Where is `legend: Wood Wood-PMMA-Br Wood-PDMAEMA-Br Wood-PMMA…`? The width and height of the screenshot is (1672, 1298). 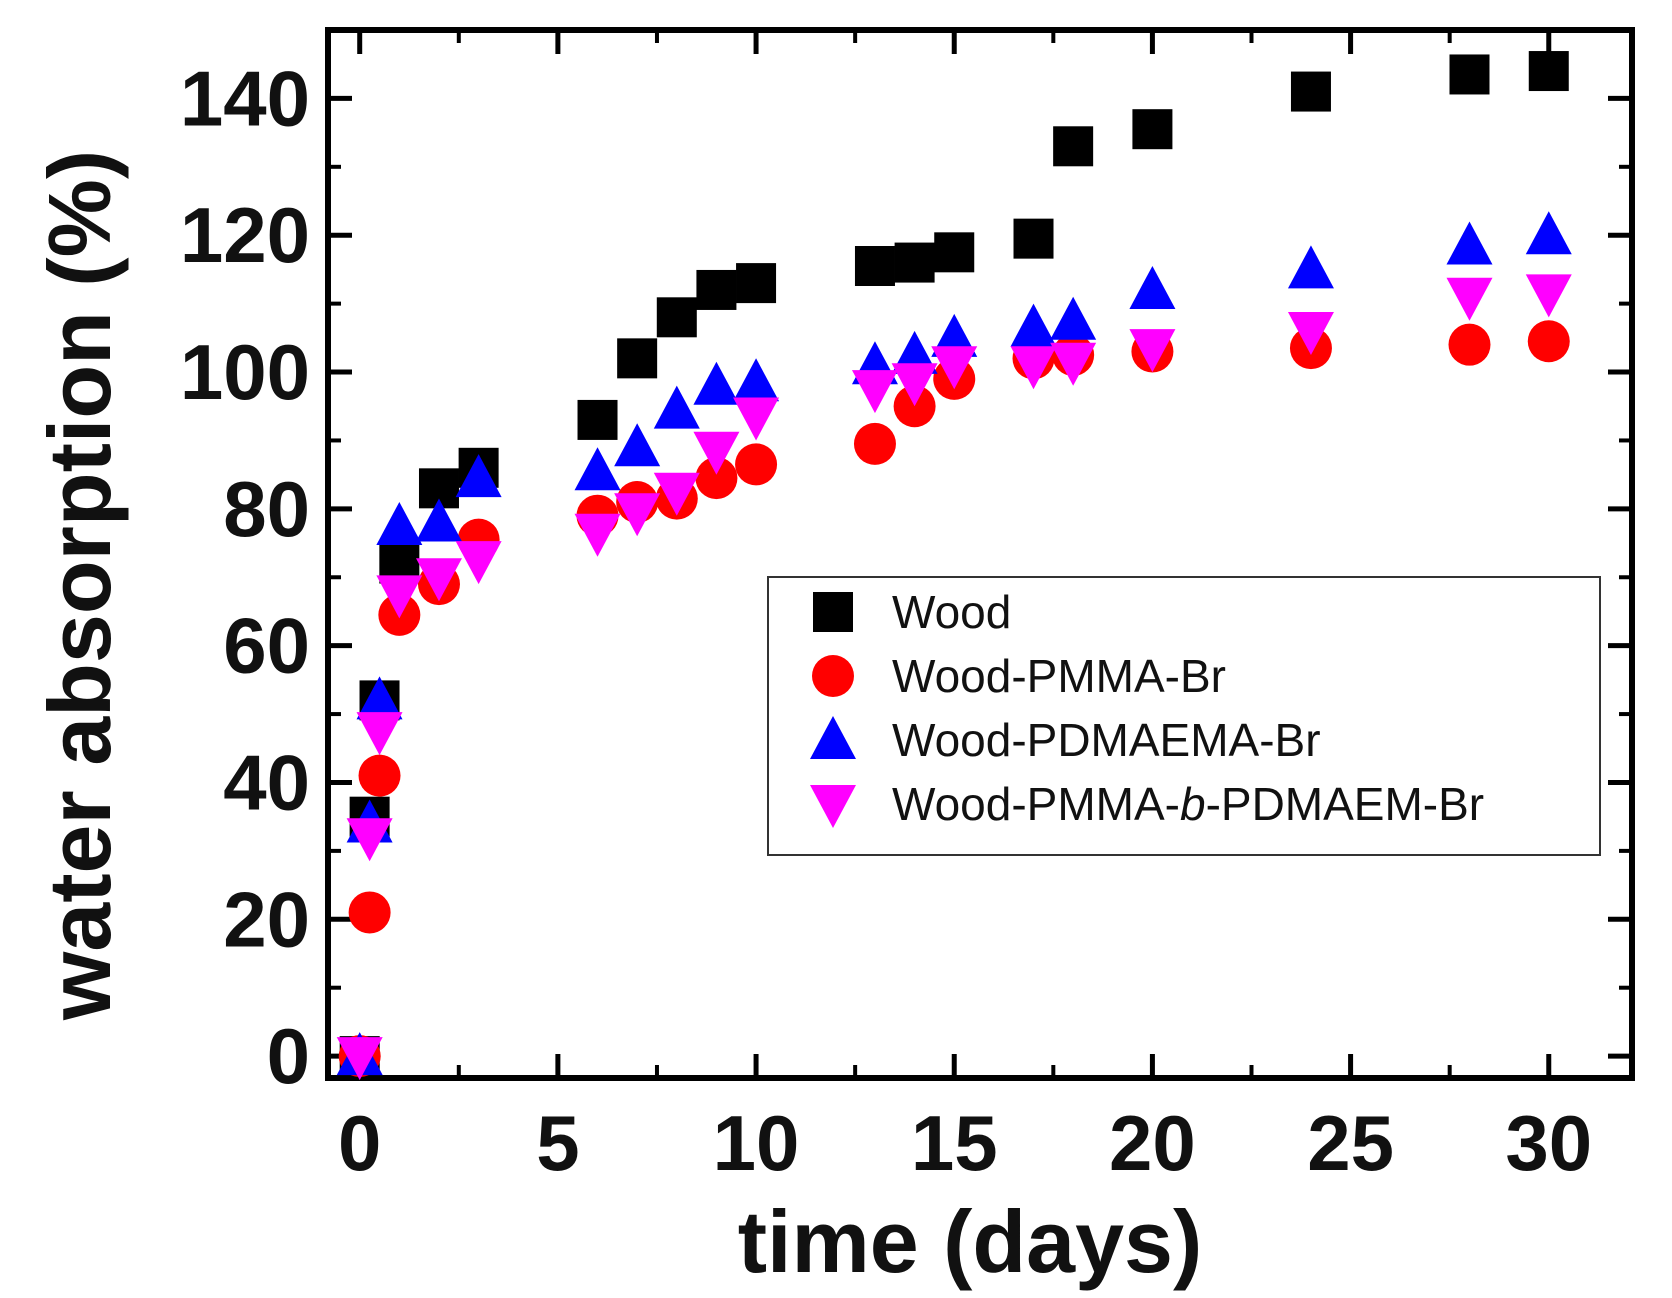
legend: Wood Wood-PMMA-Br Wood-PDMAEMA-Br Wood-PMMA… is located at coordinates (1184, 716).